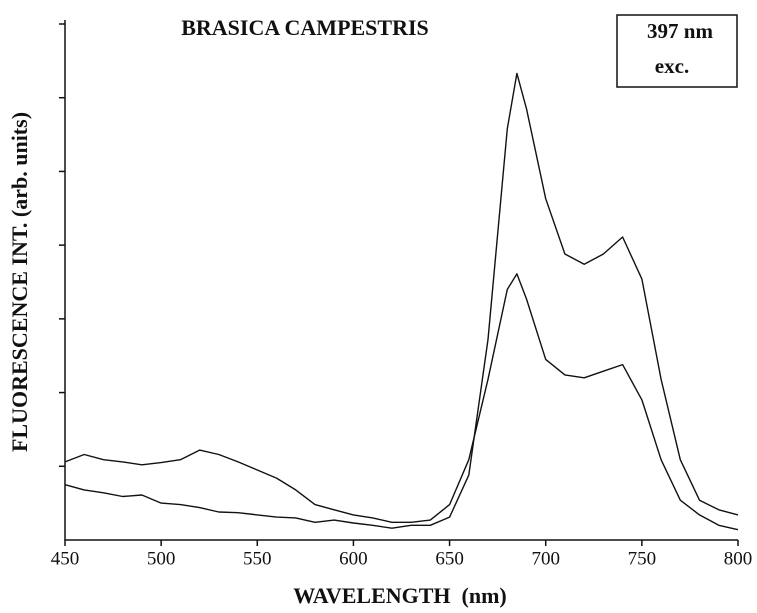 This screenshot has height=613, width=757. What do you see at coordinates (680, 31) in the screenshot?
I see `annotation: 397 nm` at bounding box center [680, 31].